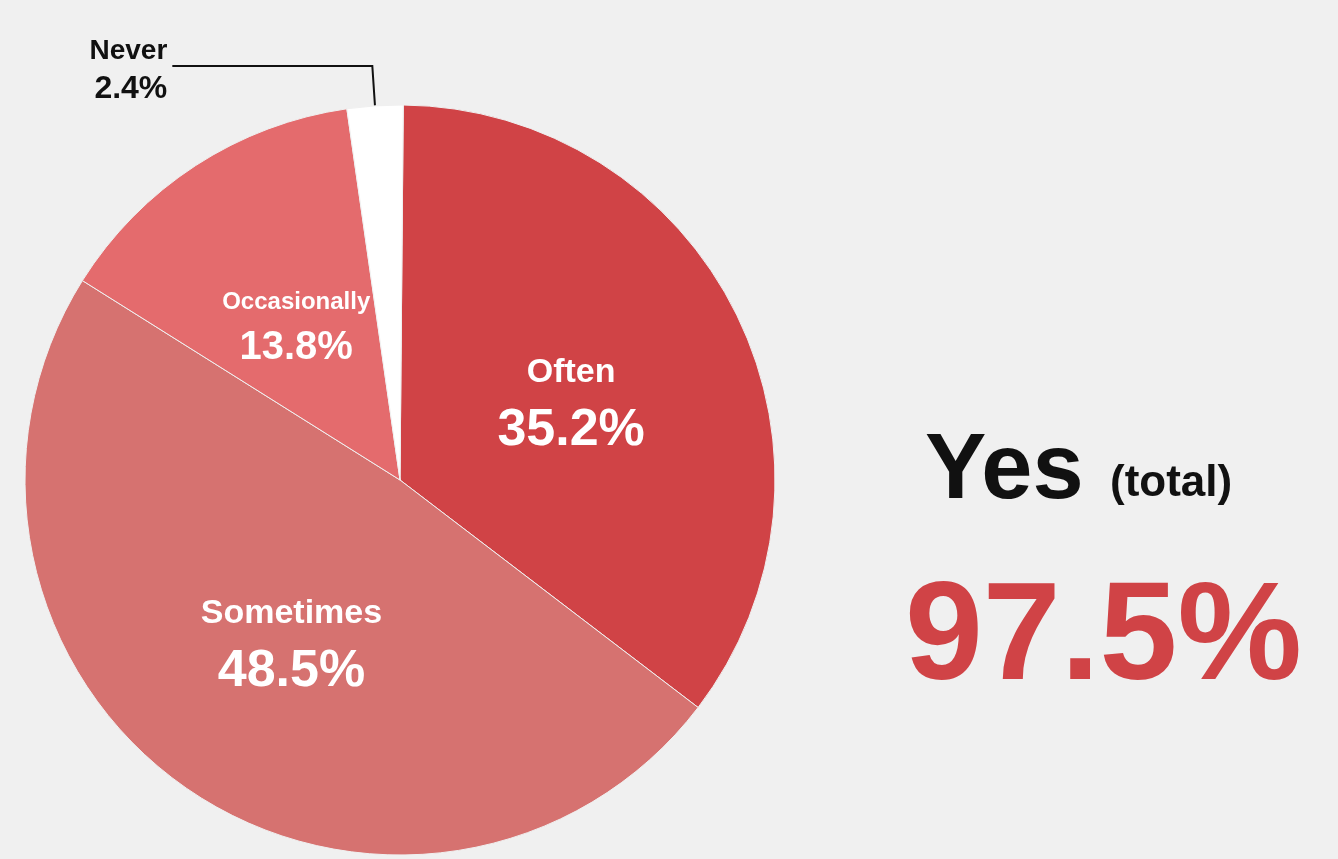 This screenshot has height=859, width=1338. I want to click on slice-label: Occasionally, so click(296, 300).